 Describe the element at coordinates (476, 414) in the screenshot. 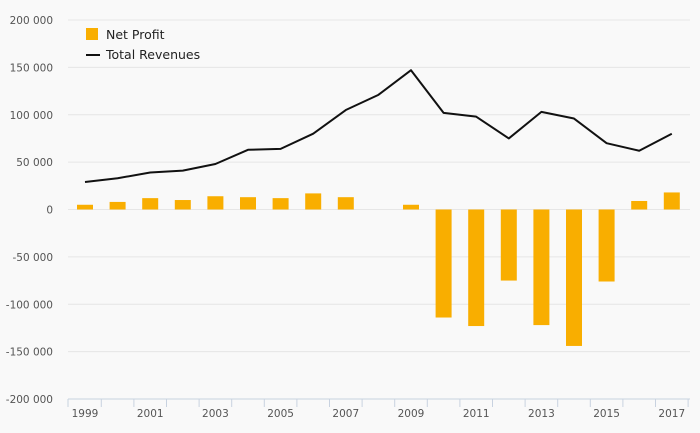

I see `x-tick-label: 2011` at that location.